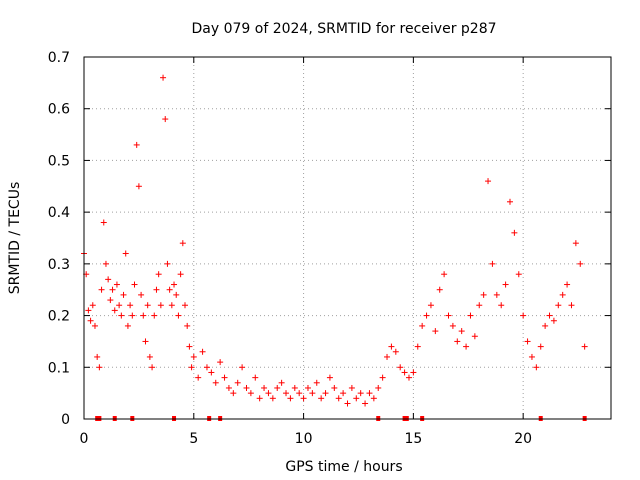 The image size is (640, 480). Describe the element at coordinates (59, 265) in the screenshot. I see `y-tick-label: 0.3` at that location.